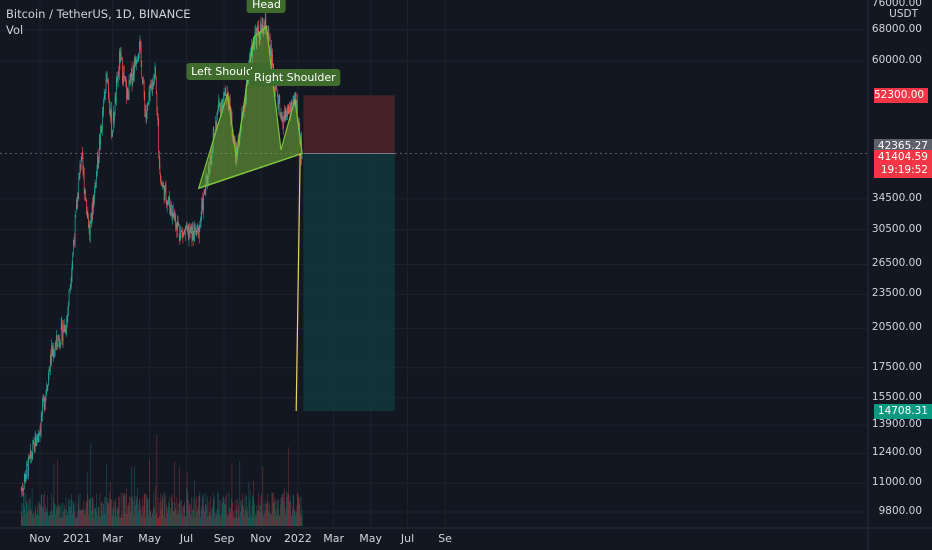 This screenshot has width=932, height=550. Describe the element at coordinates (15, 30) in the screenshot. I see `volume-indicator-label: Vol` at that location.